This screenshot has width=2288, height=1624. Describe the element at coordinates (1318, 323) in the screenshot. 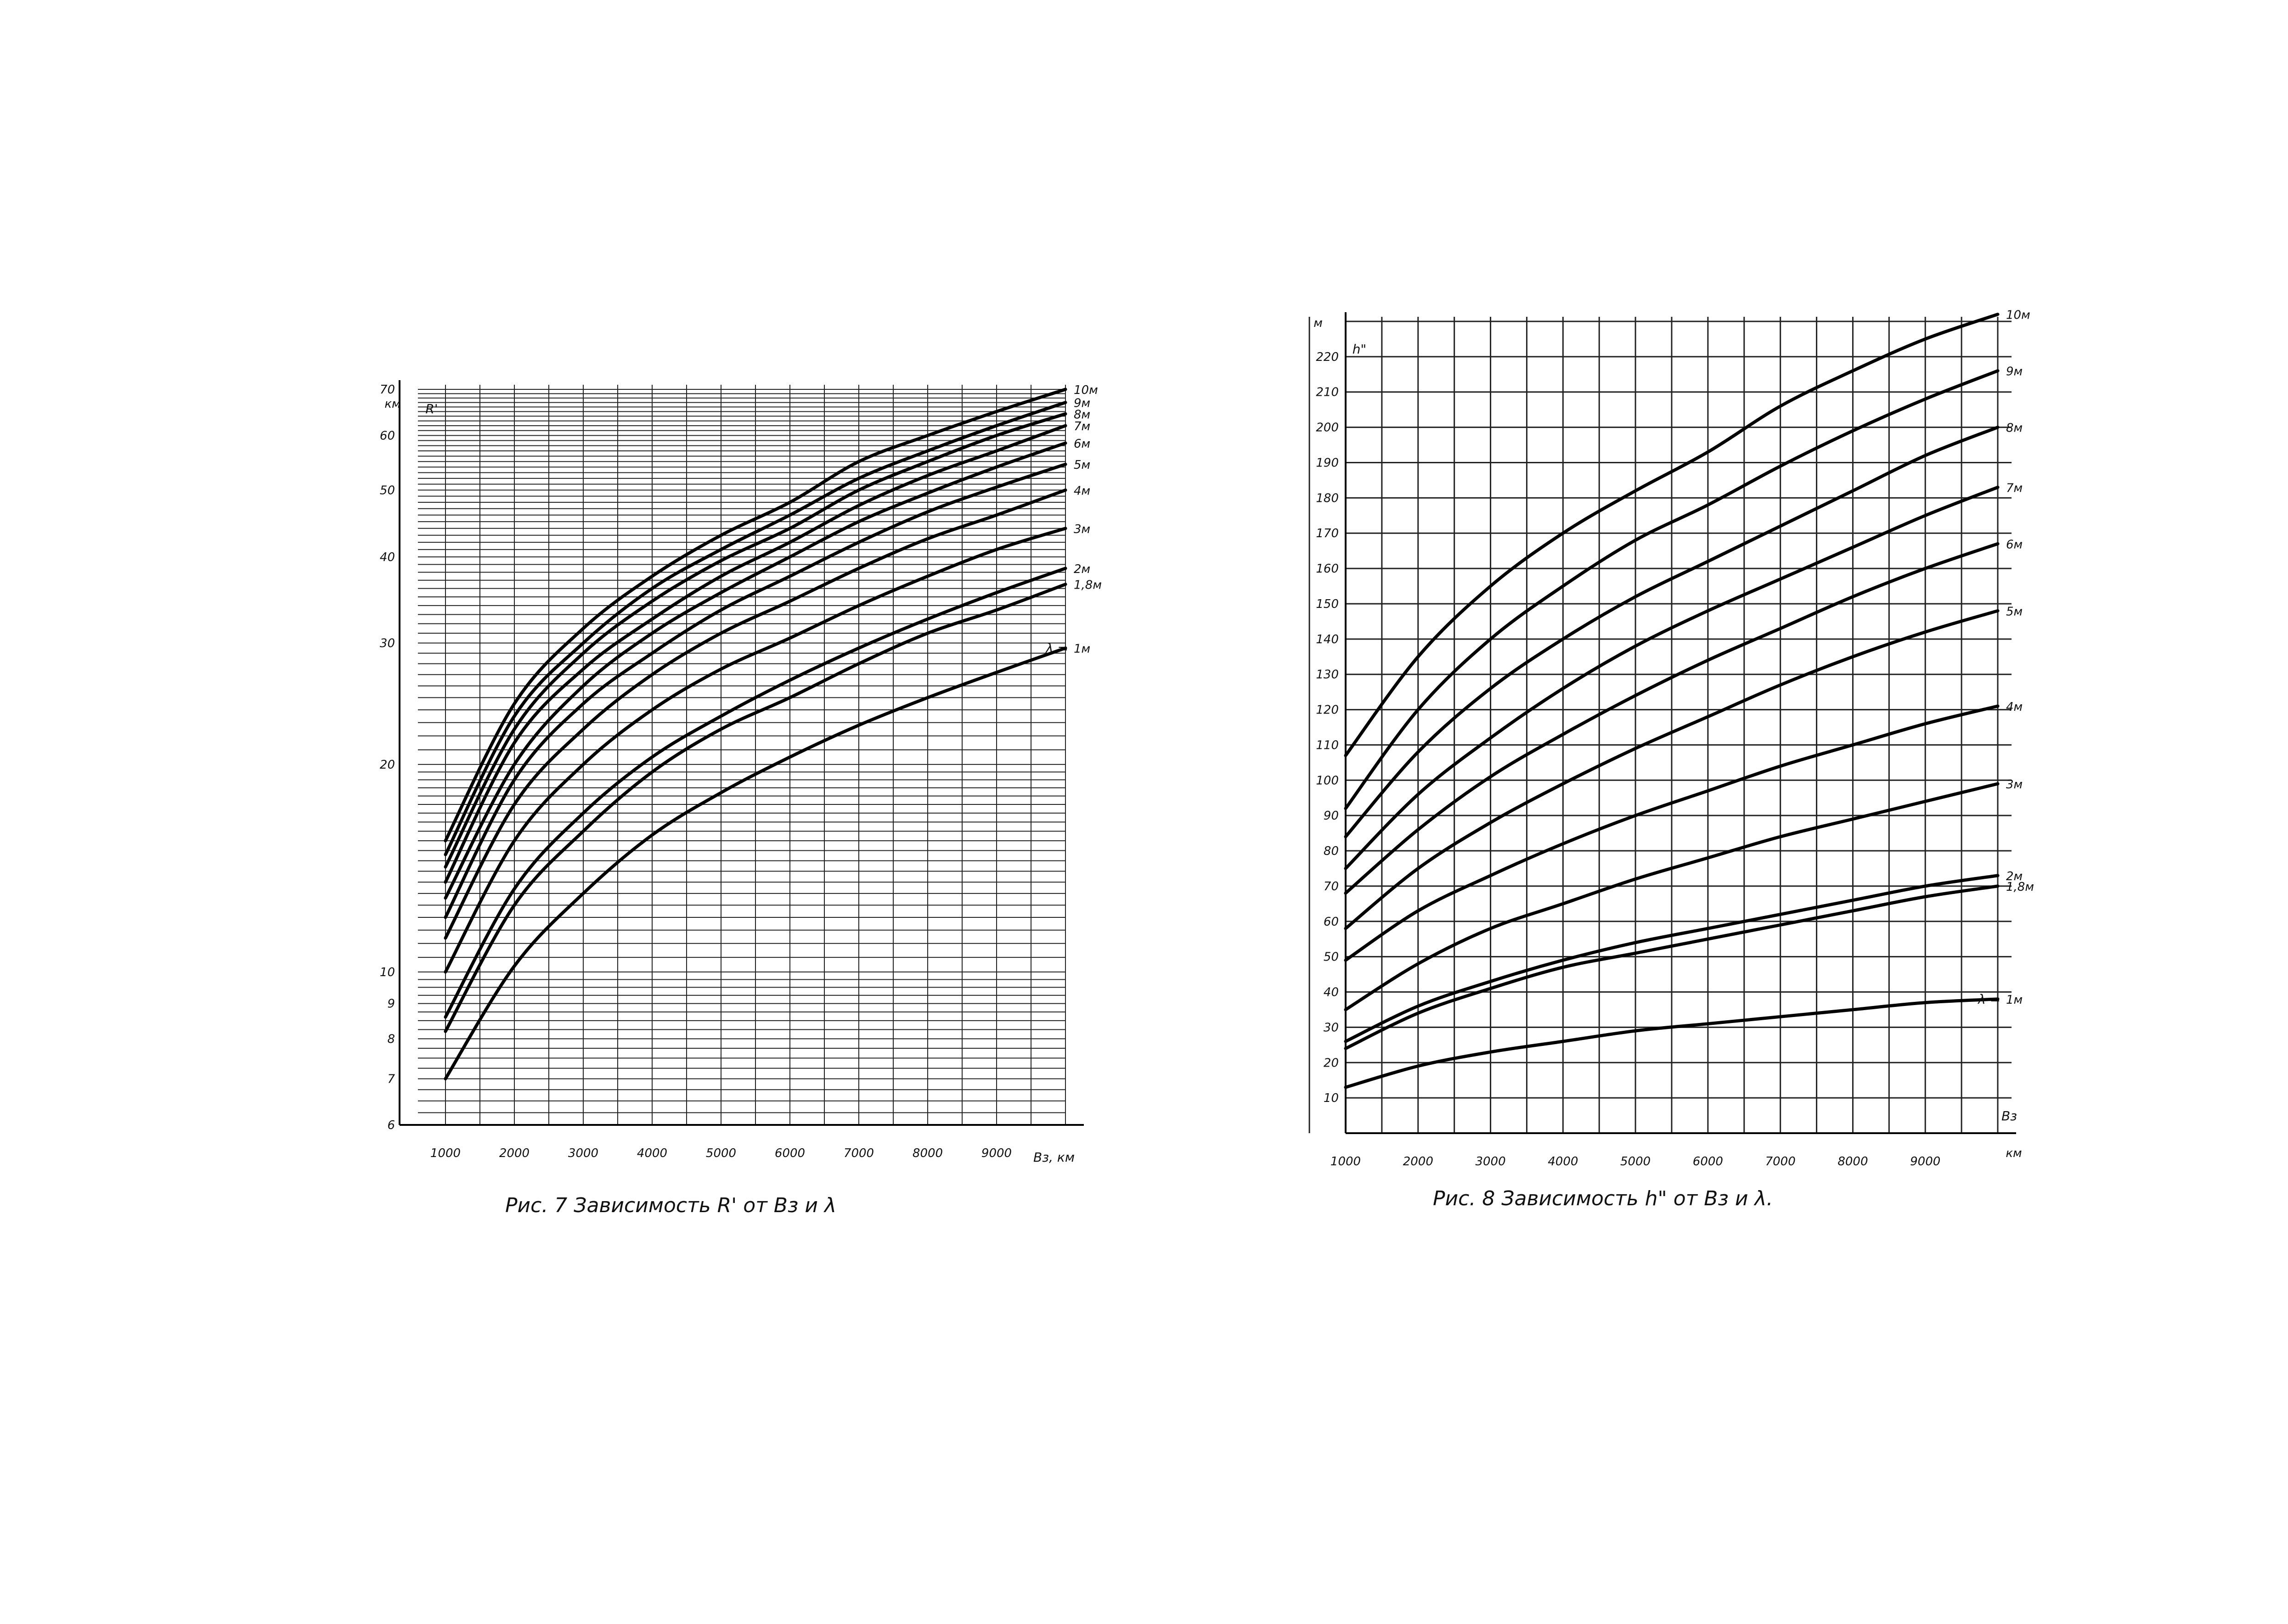

I see `y-axis-unit: м` at that location.